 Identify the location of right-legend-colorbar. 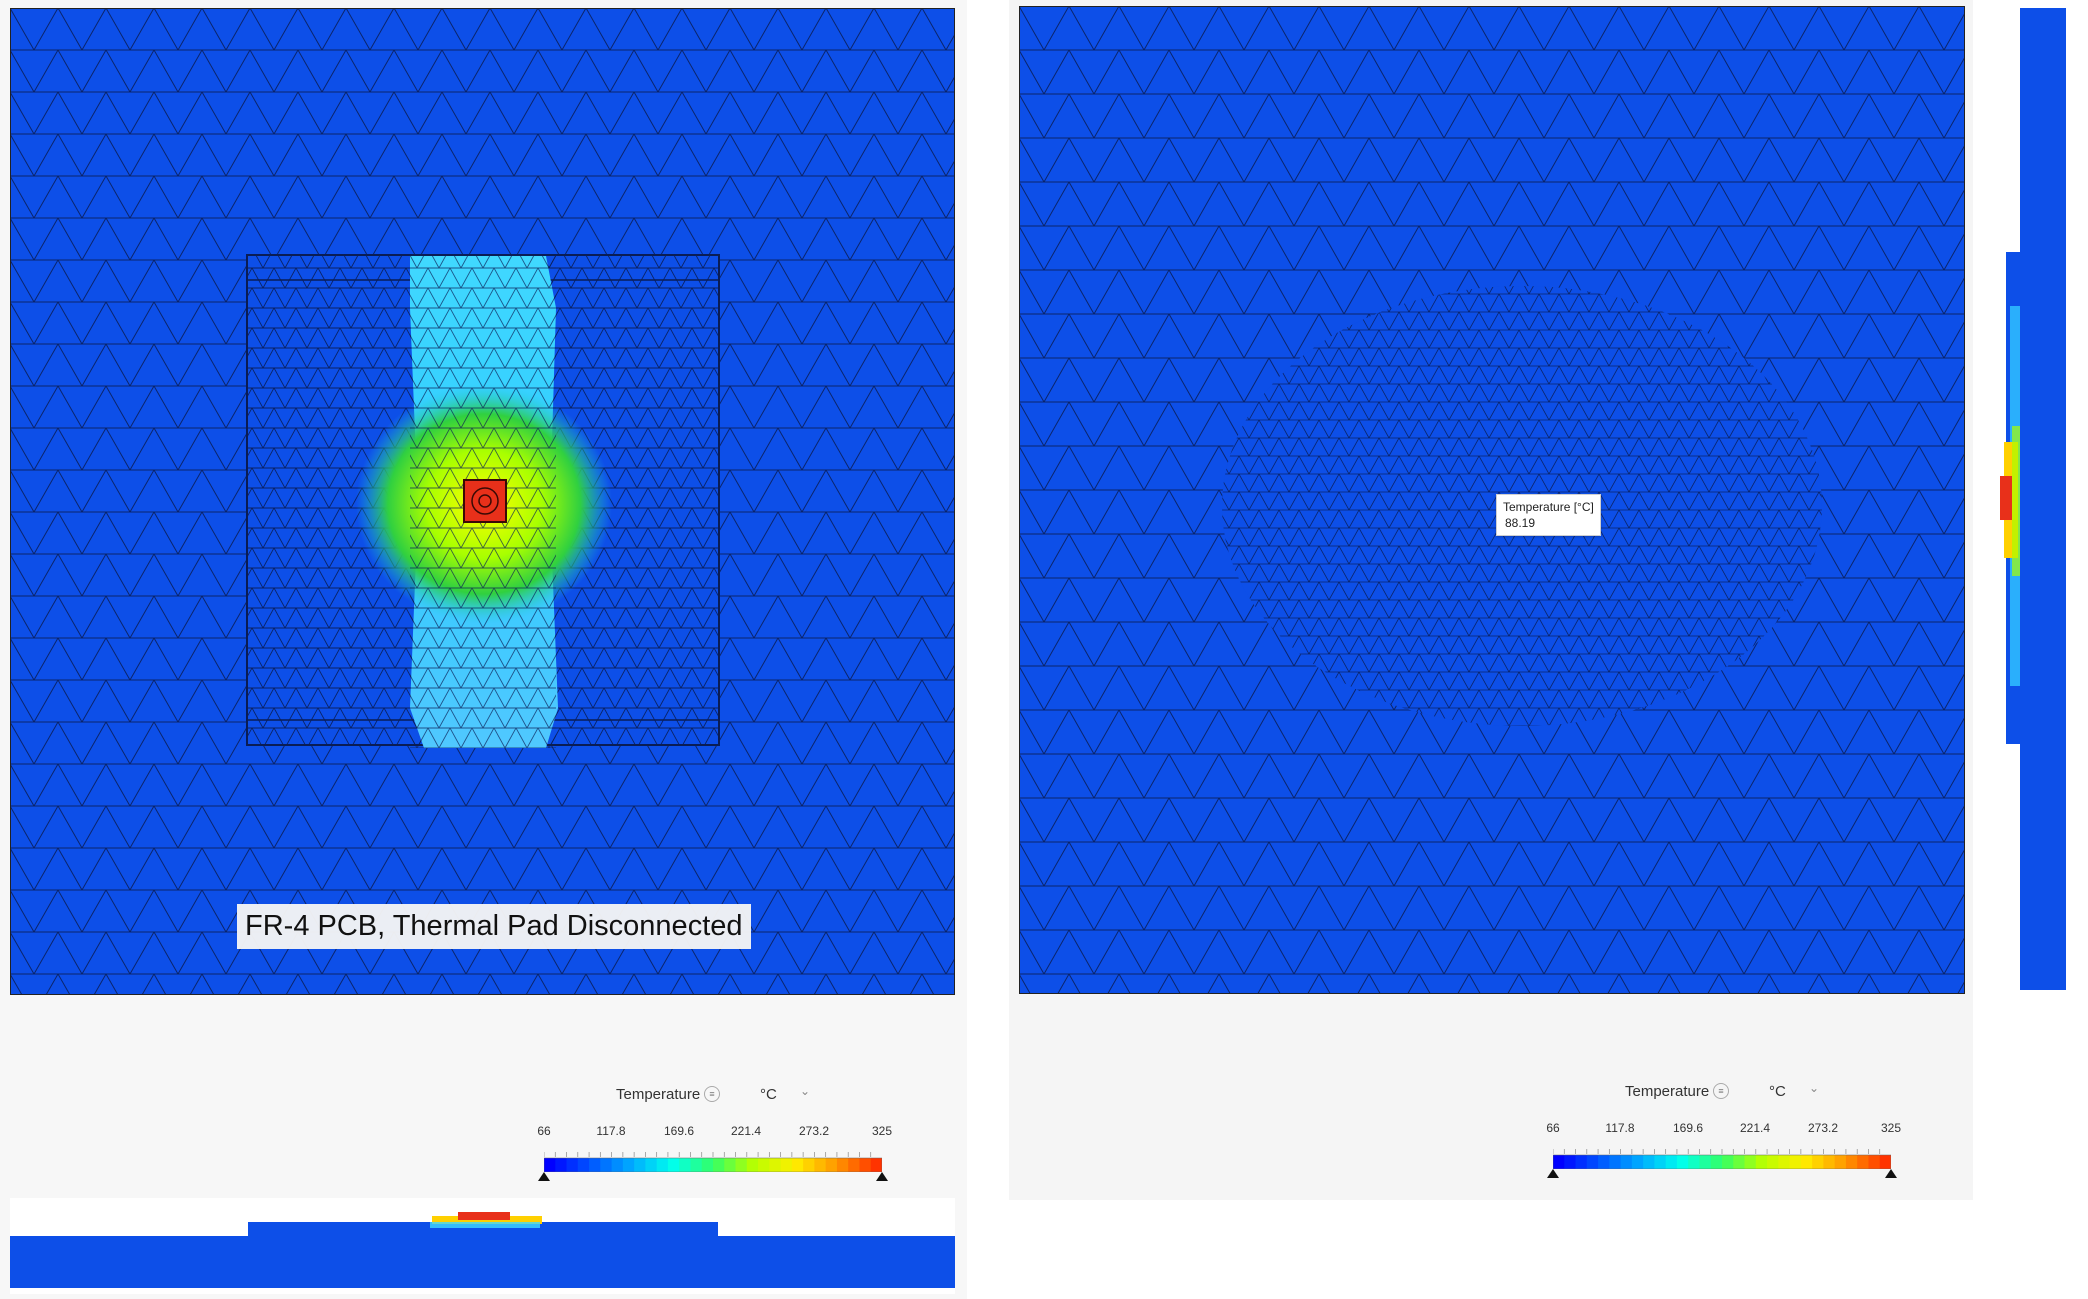
(1722, 1159).